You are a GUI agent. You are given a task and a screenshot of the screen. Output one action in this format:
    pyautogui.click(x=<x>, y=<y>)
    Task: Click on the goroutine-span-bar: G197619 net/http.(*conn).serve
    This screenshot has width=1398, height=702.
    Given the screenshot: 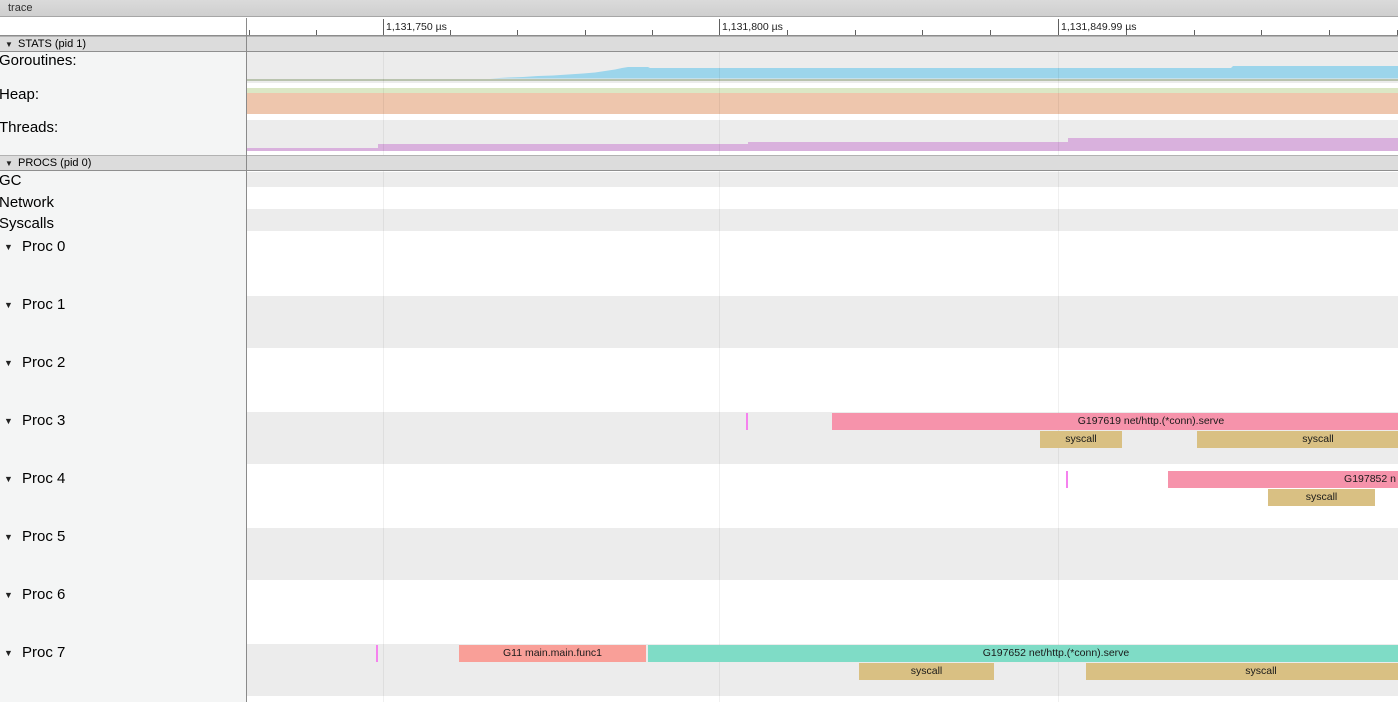 What is the action you would take?
    pyautogui.click(x=1115, y=421)
    